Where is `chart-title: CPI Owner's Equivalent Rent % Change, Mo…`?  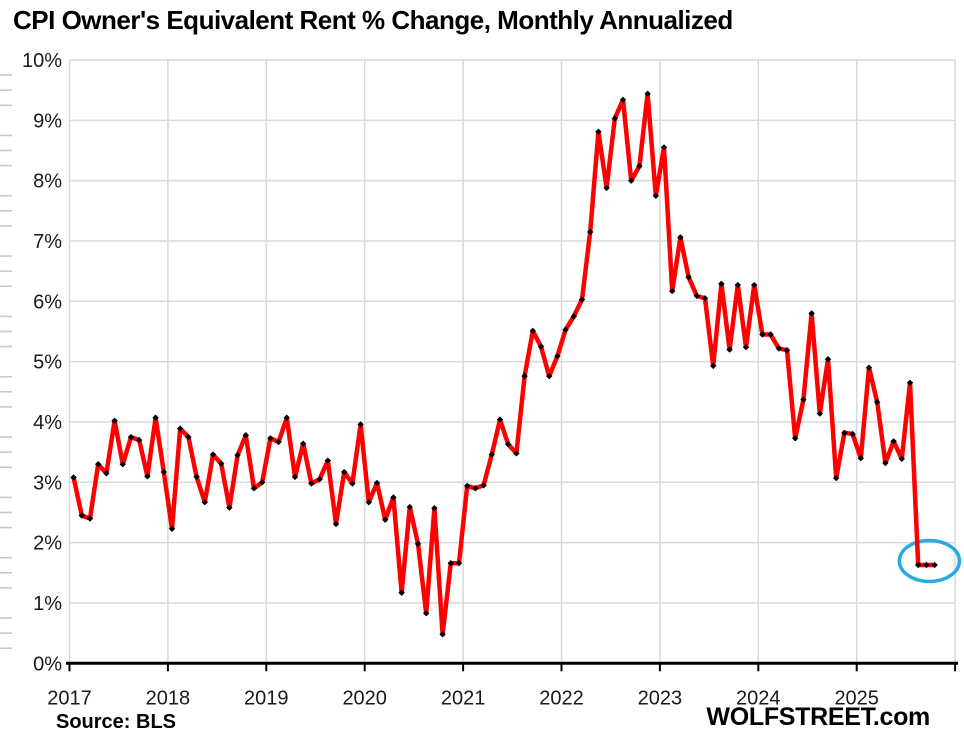 chart-title: CPI Owner's Equivalent Rent % Change, Mo… is located at coordinates (373, 20).